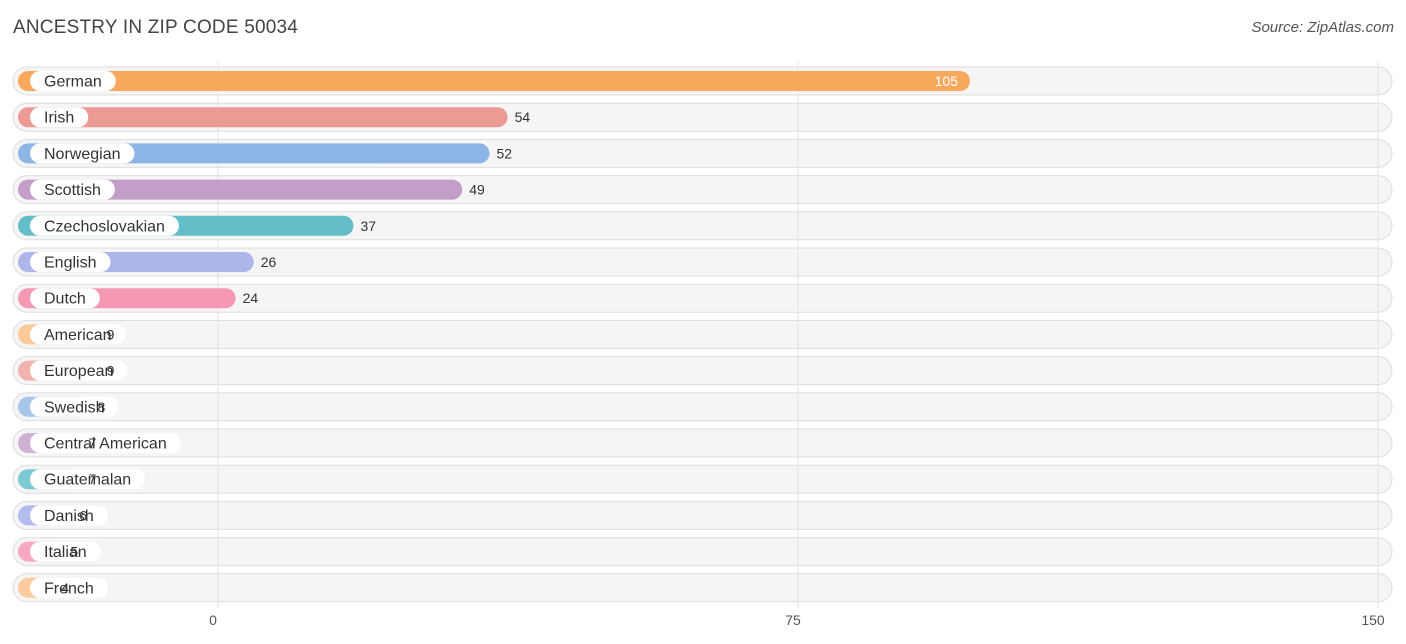  What do you see at coordinates (251, 298) in the screenshot?
I see `value-label: 24` at bounding box center [251, 298].